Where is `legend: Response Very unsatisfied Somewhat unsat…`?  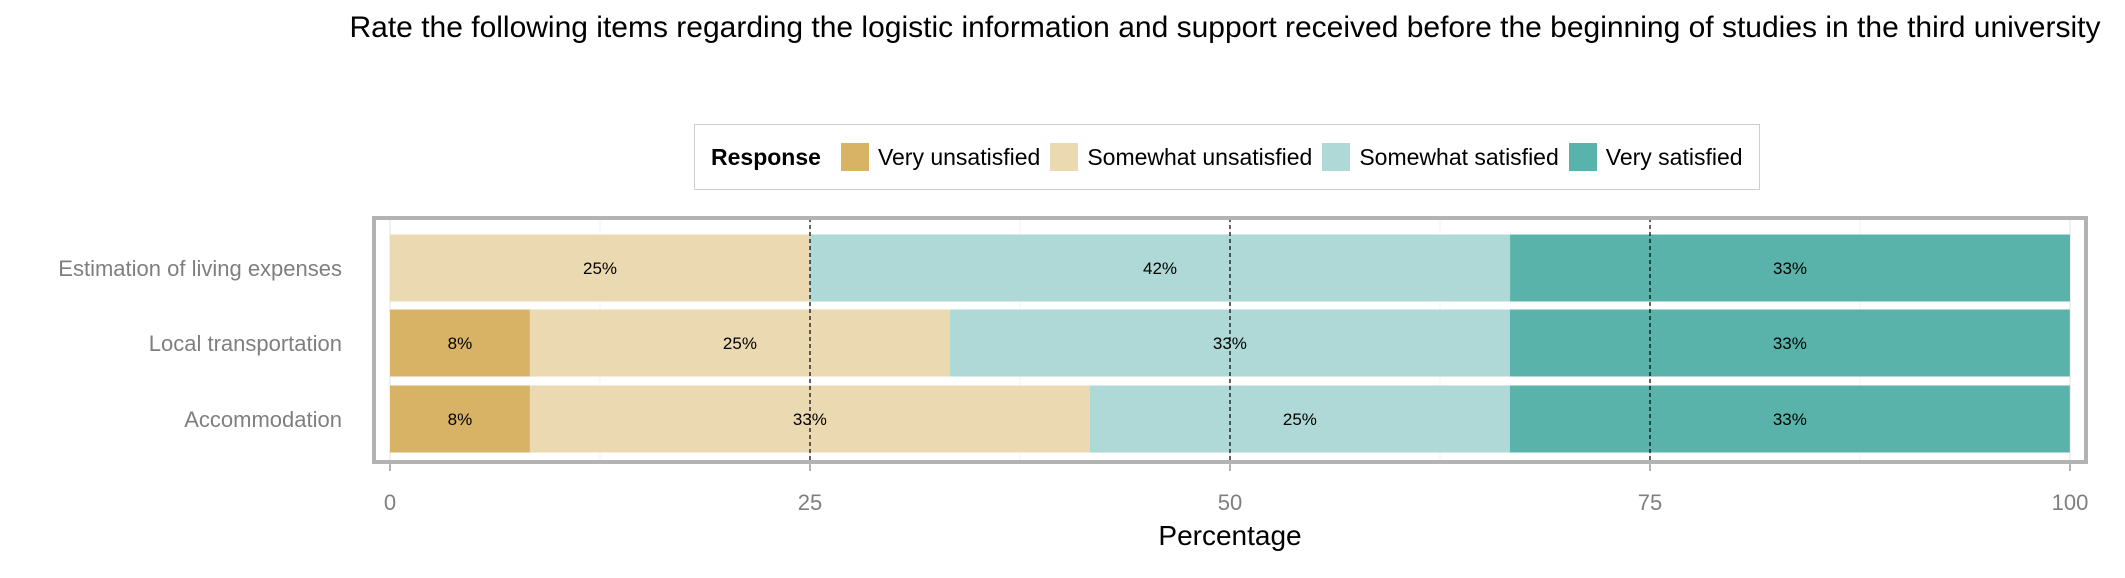
legend: Response Very unsatisfied Somewhat unsat… is located at coordinates (1227, 157).